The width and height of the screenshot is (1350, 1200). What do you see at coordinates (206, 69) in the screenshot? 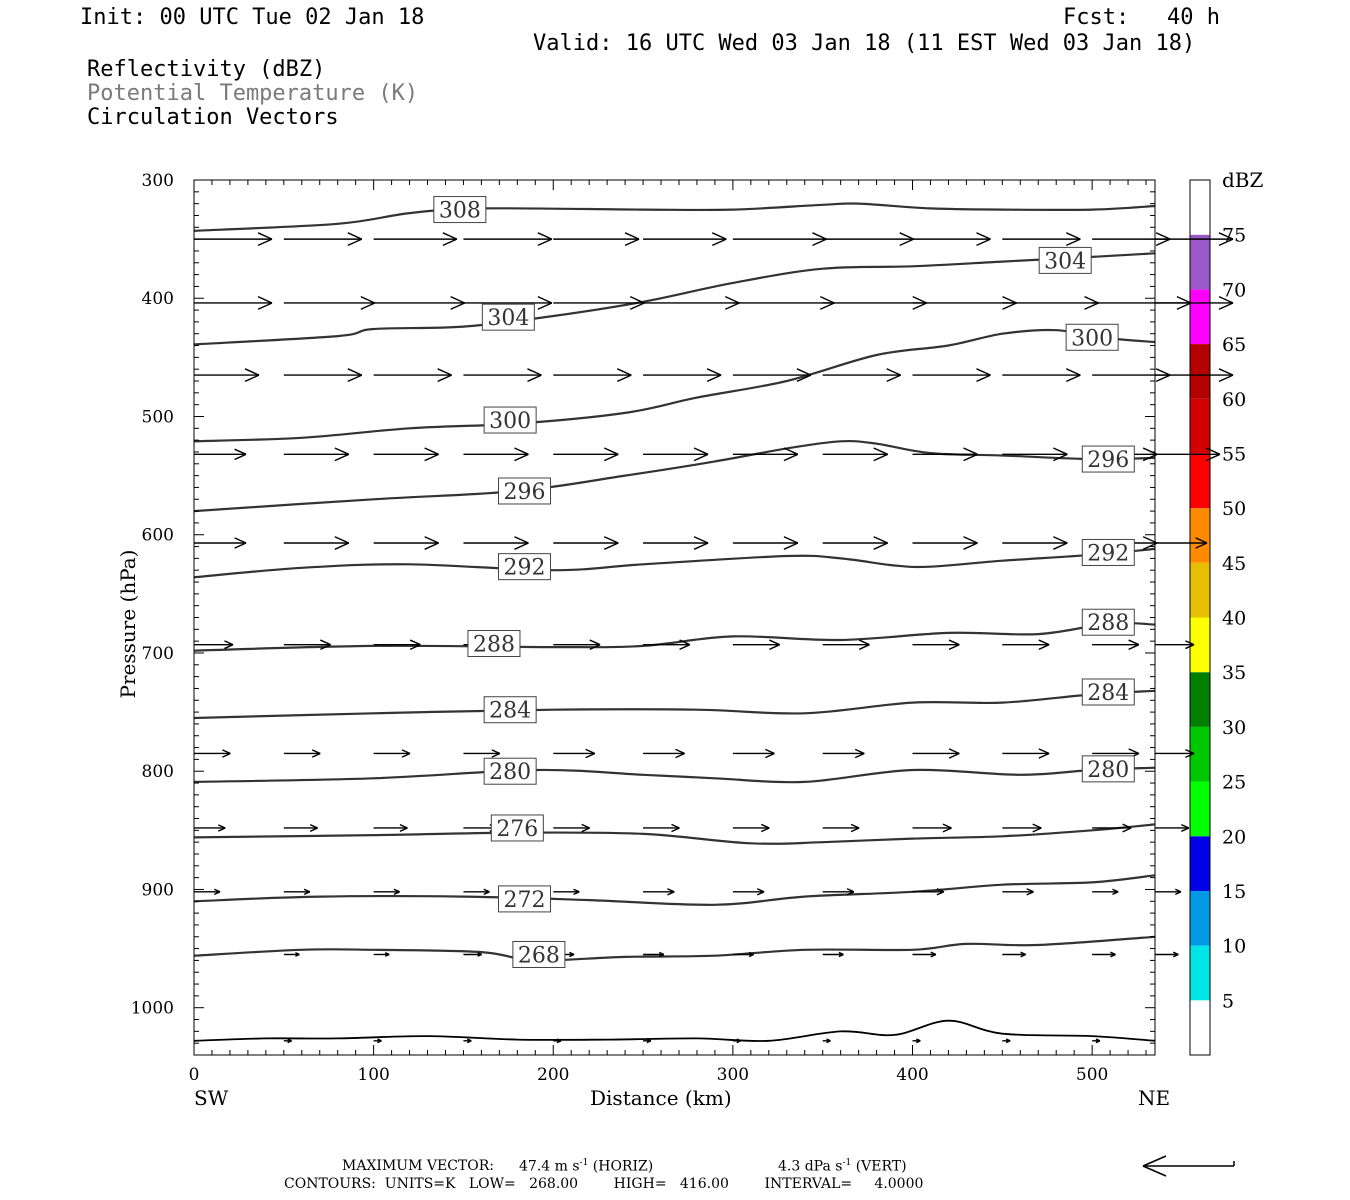
I see `field-reflectivity: Reflectivity (dBZ)` at bounding box center [206, 69].